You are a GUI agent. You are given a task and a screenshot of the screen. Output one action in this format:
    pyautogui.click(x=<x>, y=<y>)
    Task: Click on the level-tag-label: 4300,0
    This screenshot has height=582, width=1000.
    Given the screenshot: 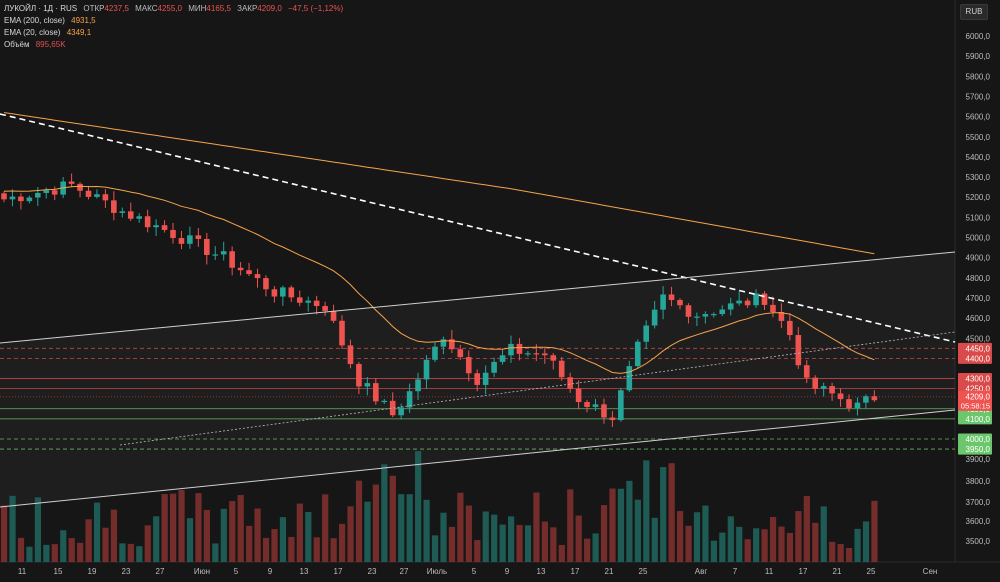 What is the action you would take?
    pyautogui.click(x=978, y=379)
    